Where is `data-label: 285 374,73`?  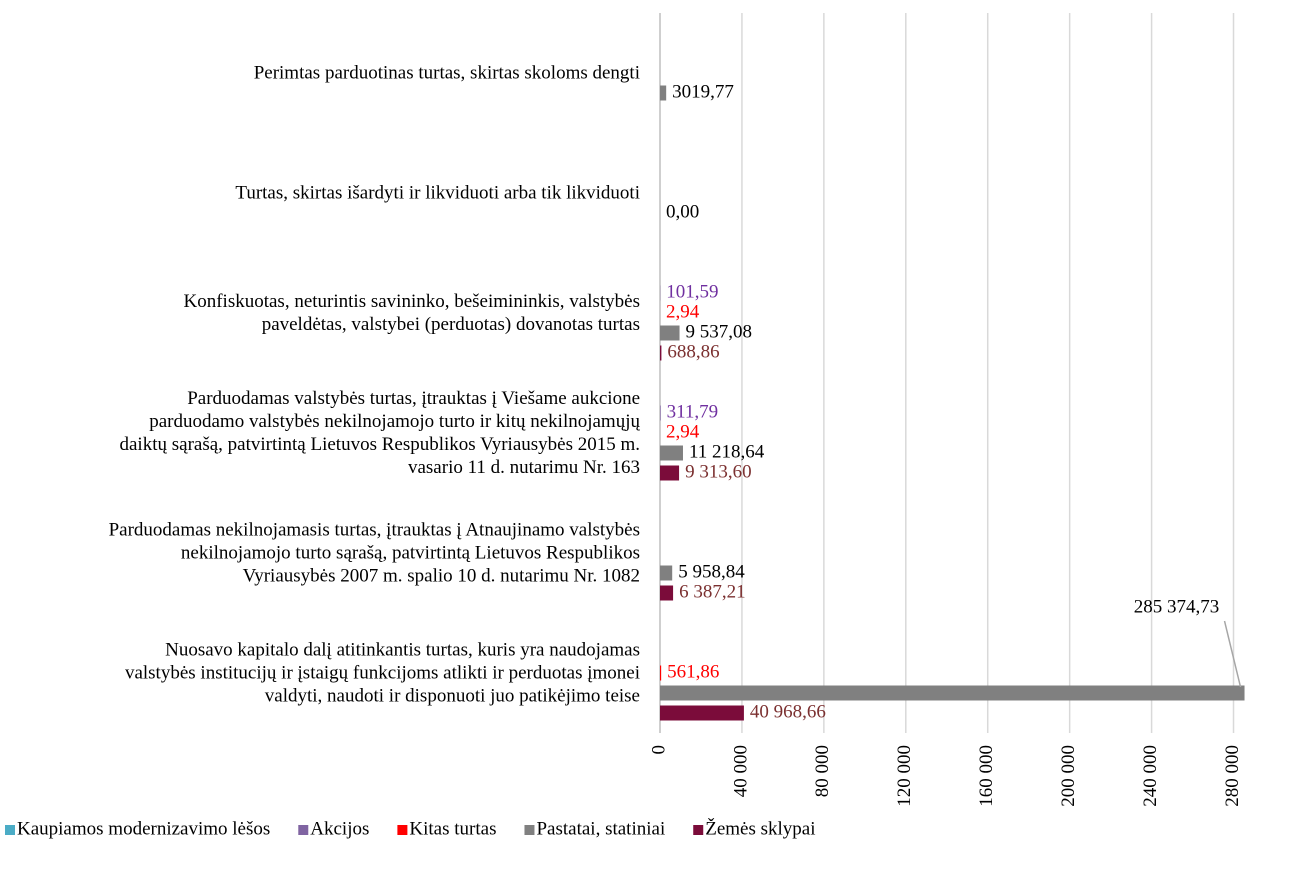 data-label: 285 374,73 is located at coordinates (1177, 606).